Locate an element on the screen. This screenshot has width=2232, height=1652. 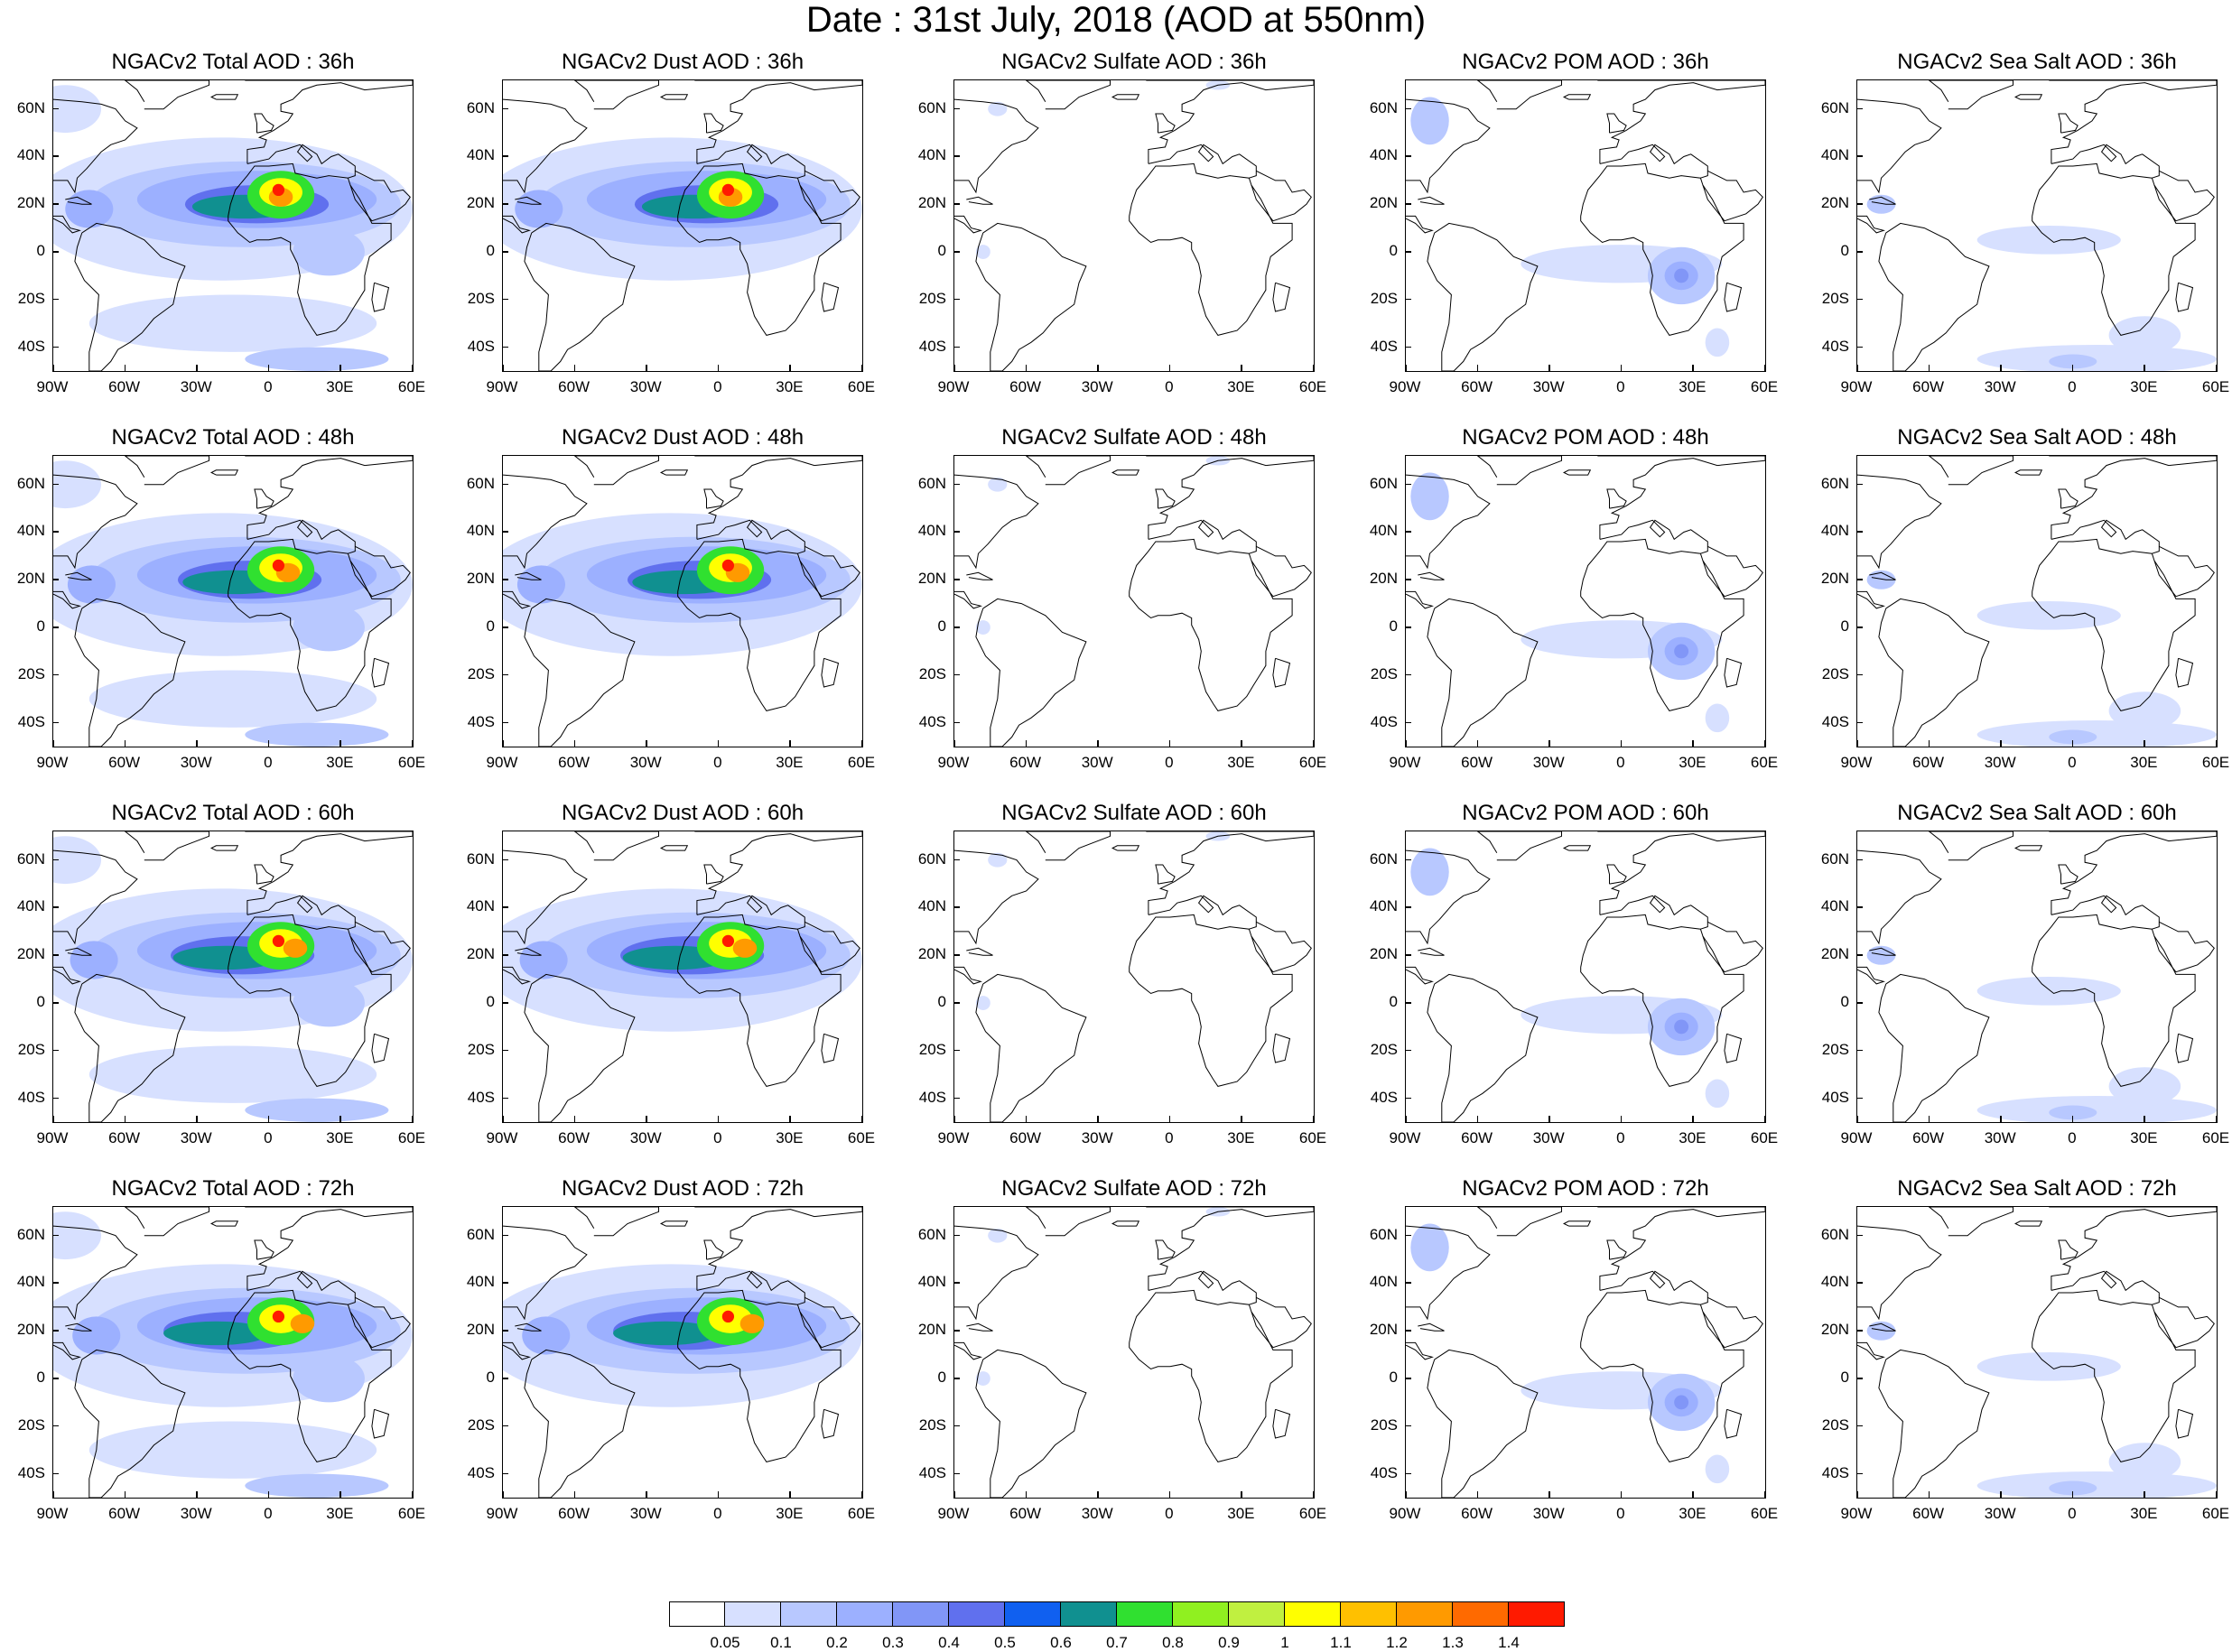
lon-label: 30W is located at coordinates (645, 1137).